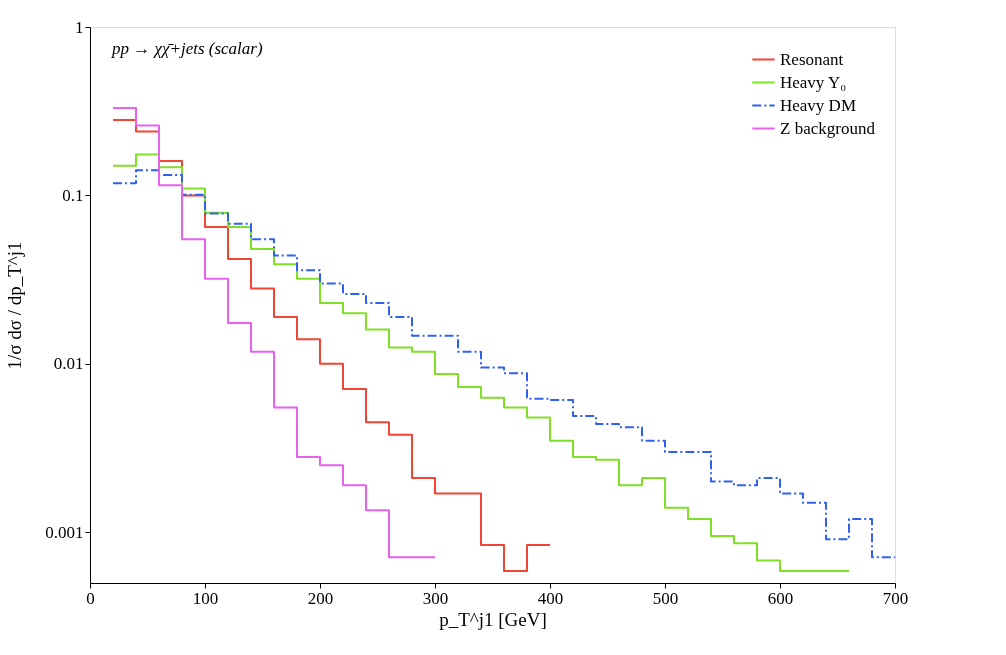 The height and width of the screenshot is (655, 1006). What do you see at coordinates (895, 598) in the screenshot?
I see `x-tick-label: 700` at bounding box center [895, 598].